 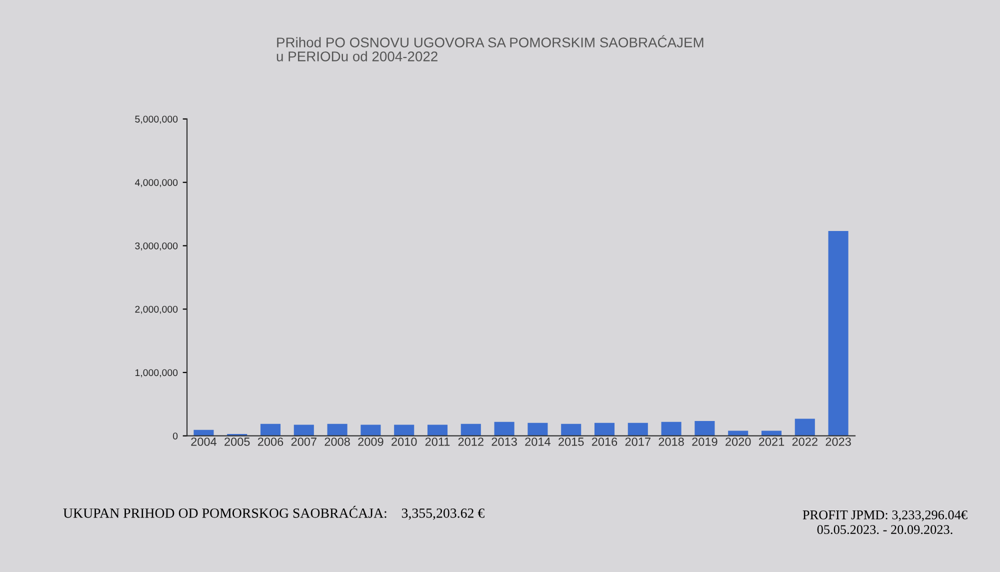 What do you see at coordinates (490, 48) in the screenshot?
I see `chart-title: PRihod PO OSNOVU UGOVORA SA POMORSKIM SAOBRAĆAJEM u PERIODu od 2004-2022` at bounding box center [490, 48].